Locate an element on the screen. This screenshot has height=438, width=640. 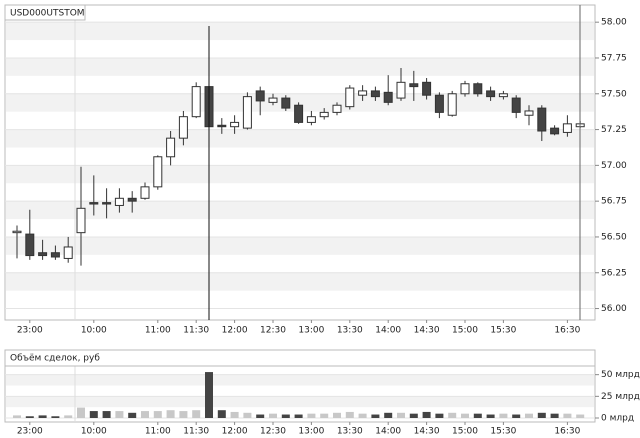
x-tick-label: 15:30 is located at coordinates (503, 432).